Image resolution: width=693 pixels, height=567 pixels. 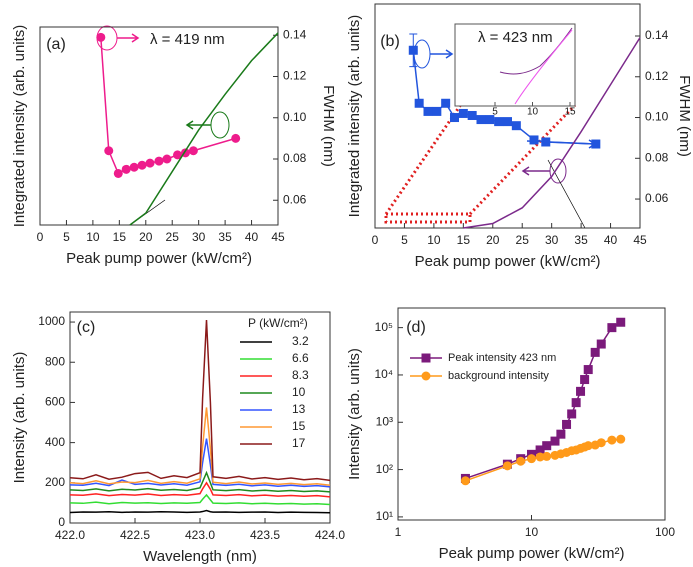 I want to click on plot-frame, so click(x=159, y=126).